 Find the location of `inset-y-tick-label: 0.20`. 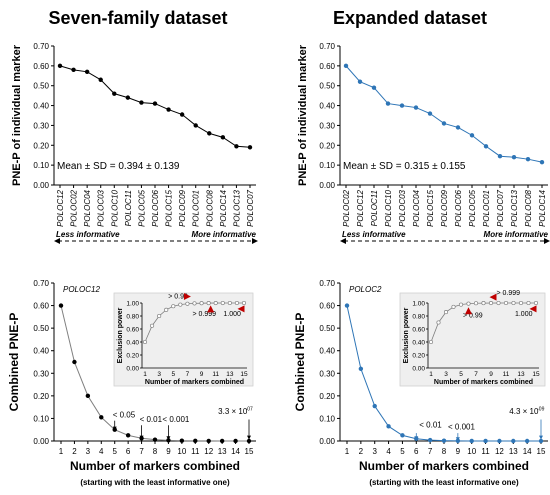

inset-y-tick-label: 0.20 is located at coordinates (418, 356).